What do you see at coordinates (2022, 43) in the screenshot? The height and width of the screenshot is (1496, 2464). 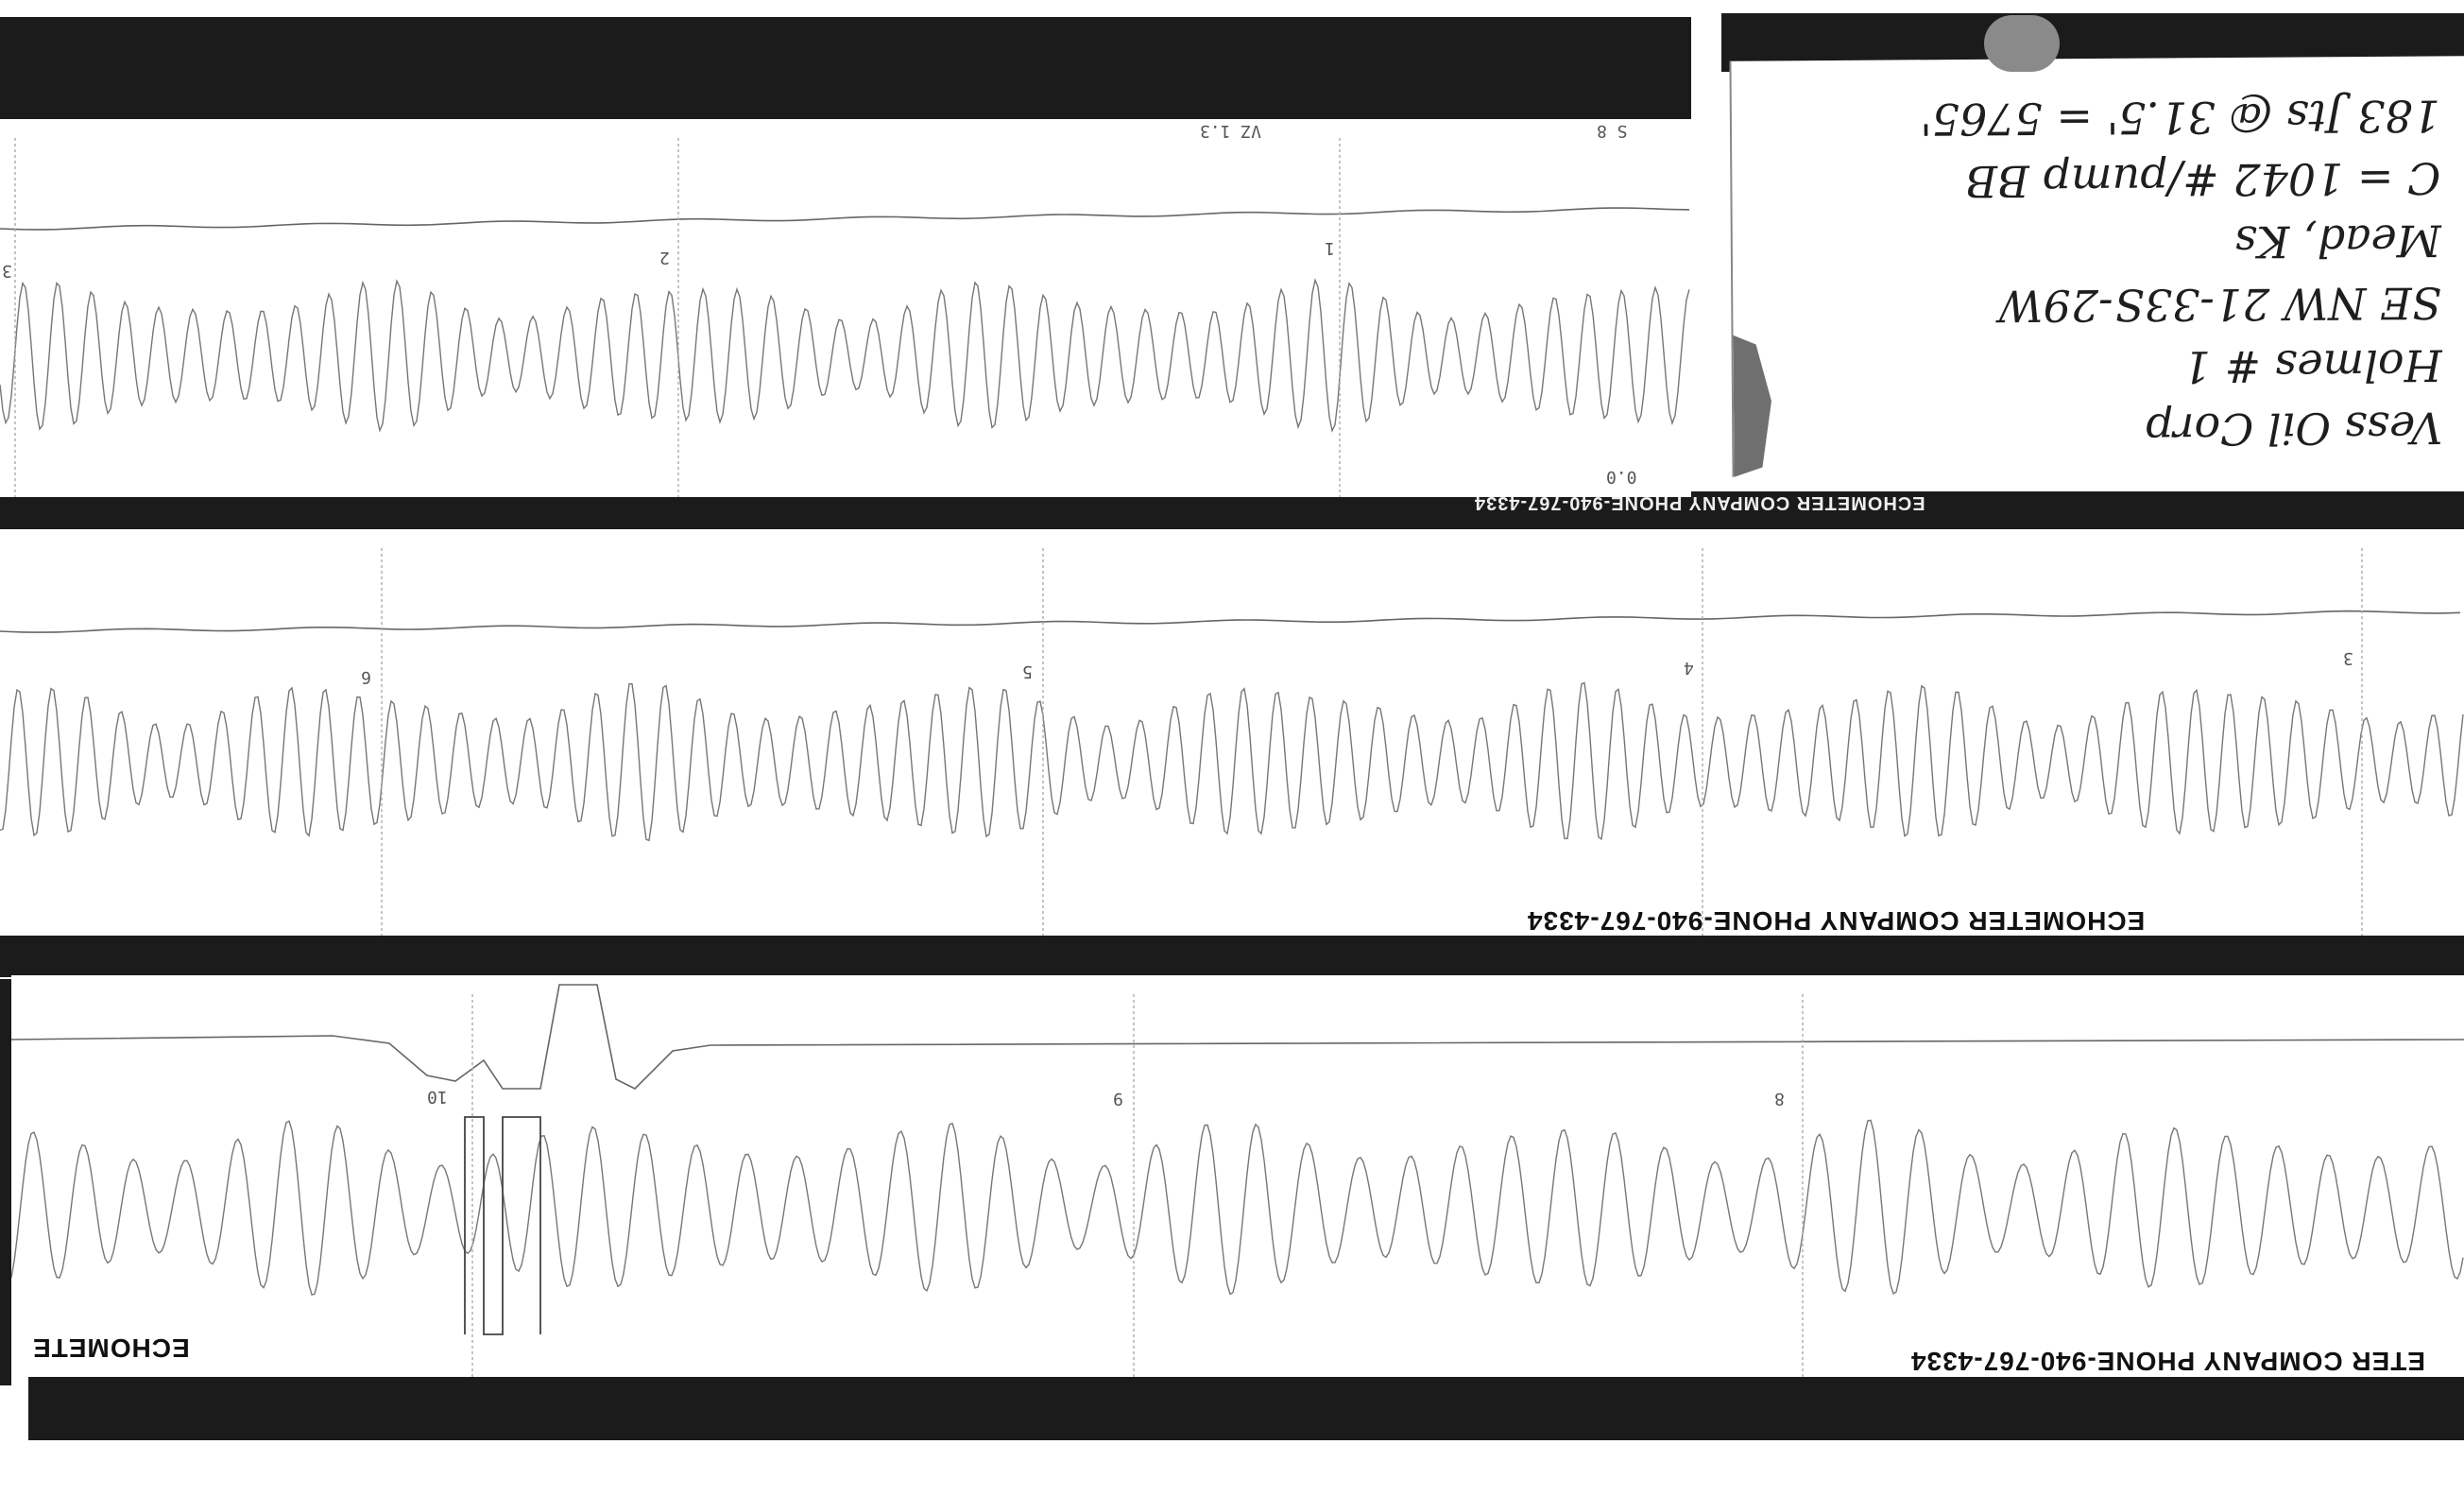 I see `scan-shadow` at bounding box center [2022, 43].